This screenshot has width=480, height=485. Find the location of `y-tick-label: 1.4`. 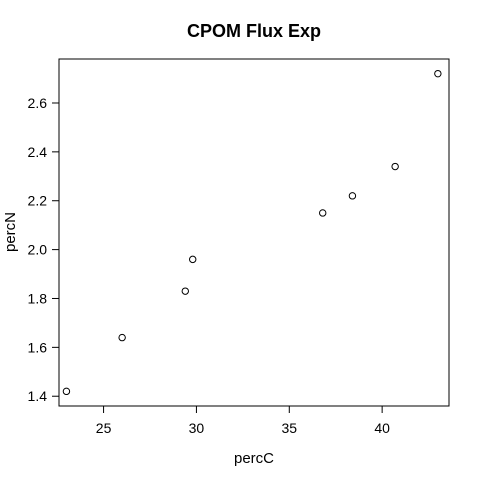

y-tick-label: 1.4 is located at coordinates (38, 396).